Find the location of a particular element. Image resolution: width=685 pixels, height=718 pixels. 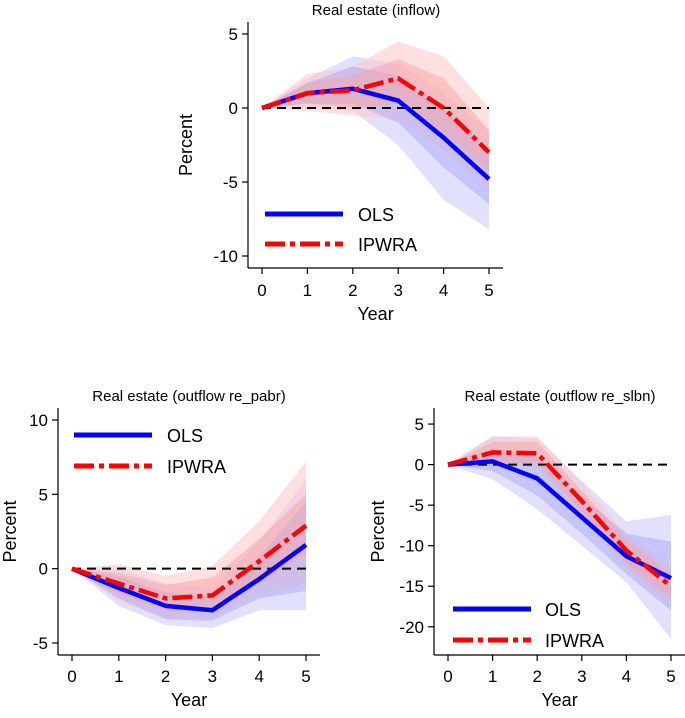

chart-title: Real estate (outflow re_slbn) is located at coordinates (560, 396).